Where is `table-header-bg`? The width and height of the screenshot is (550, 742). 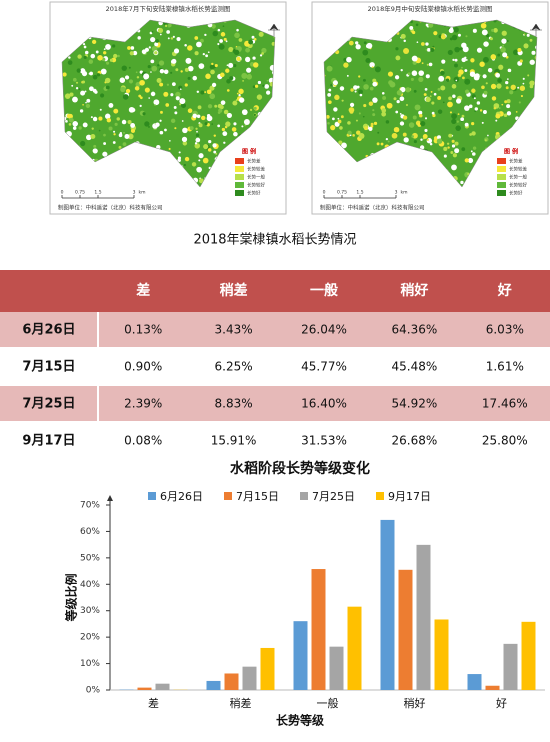 table-header-bg is located at coordinates (275, 291).